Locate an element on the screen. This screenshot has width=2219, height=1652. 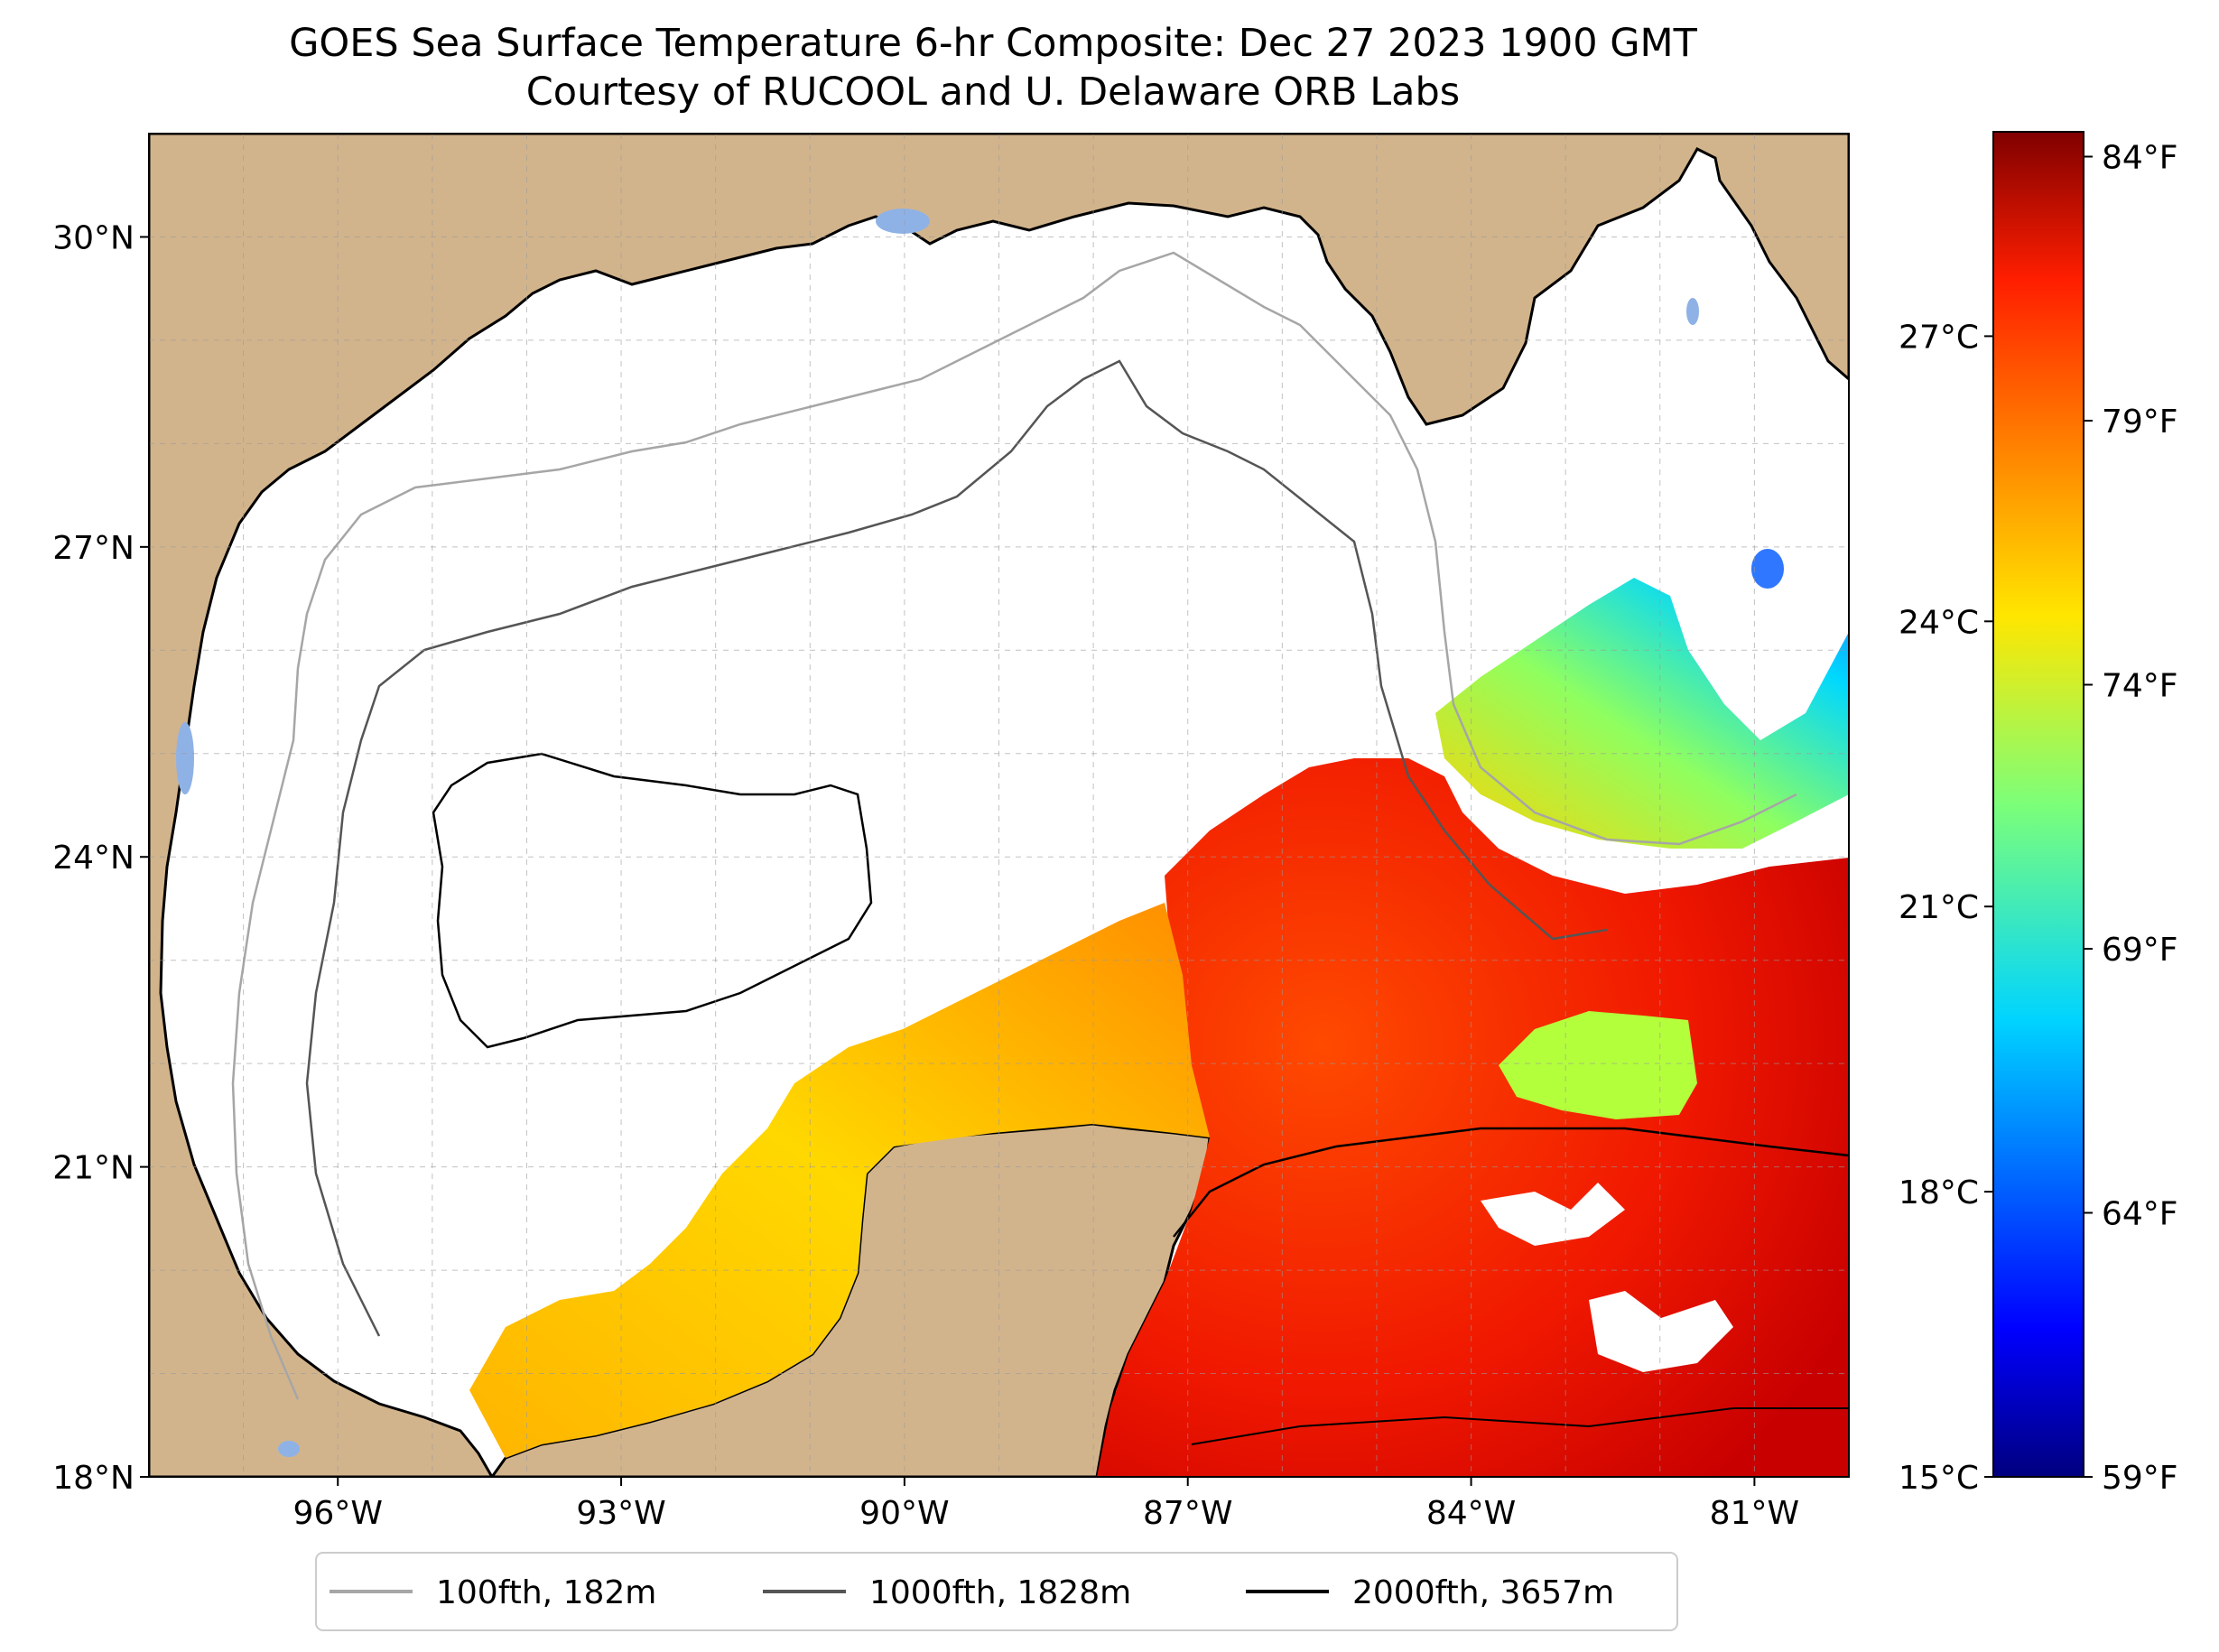
colorbar-fahrenheit-label: 59°F is located at coordinates (2140, 1478).